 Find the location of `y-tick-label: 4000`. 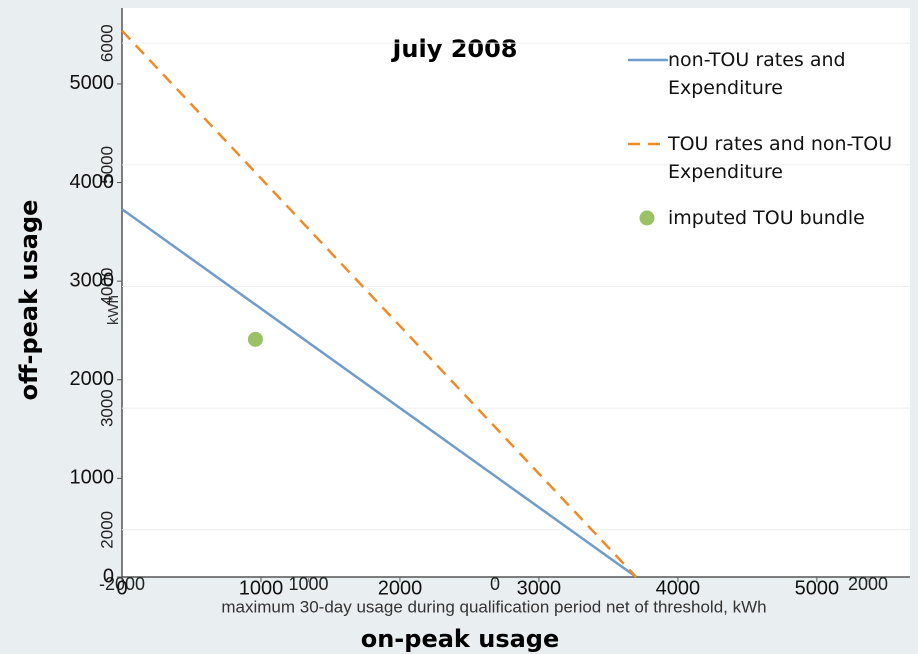

y-tick-label: 4000 is located at coordinates (92, 182).